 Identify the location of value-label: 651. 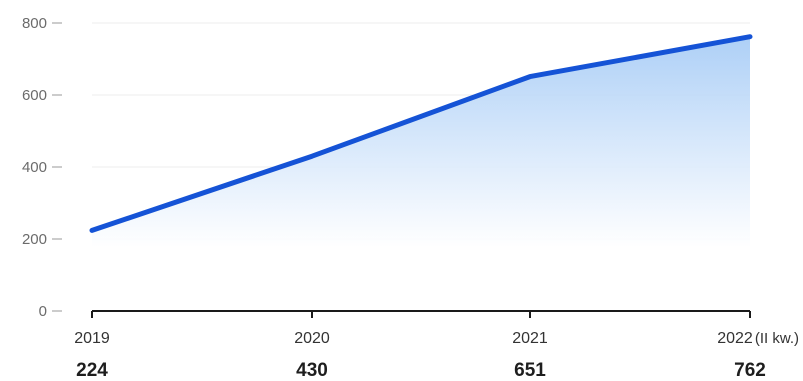
(530, 370).